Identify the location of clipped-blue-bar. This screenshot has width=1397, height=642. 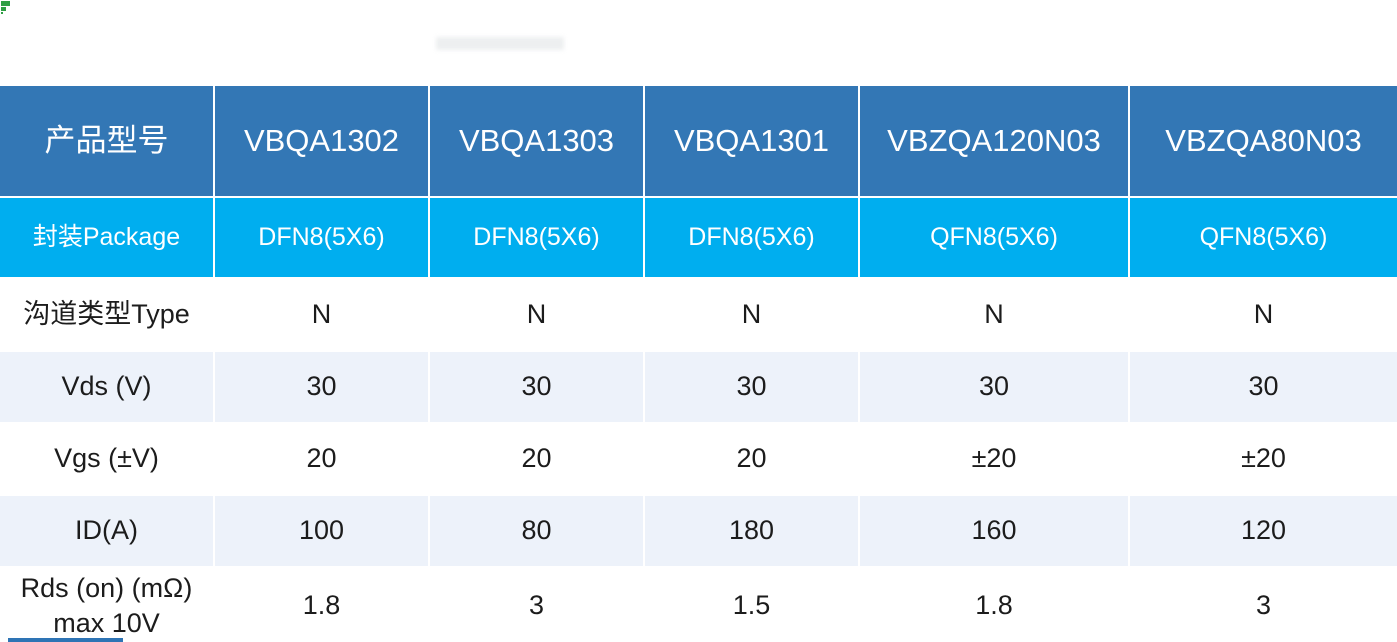
(65, 640).